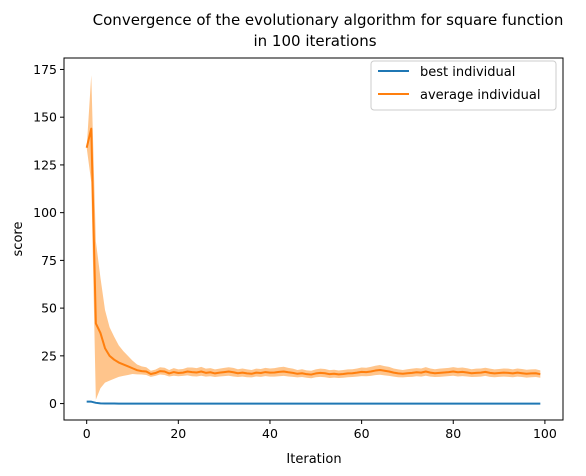 This screenshot has width=586, height=476. I want to click on best-individual-line, so click(313, 402).